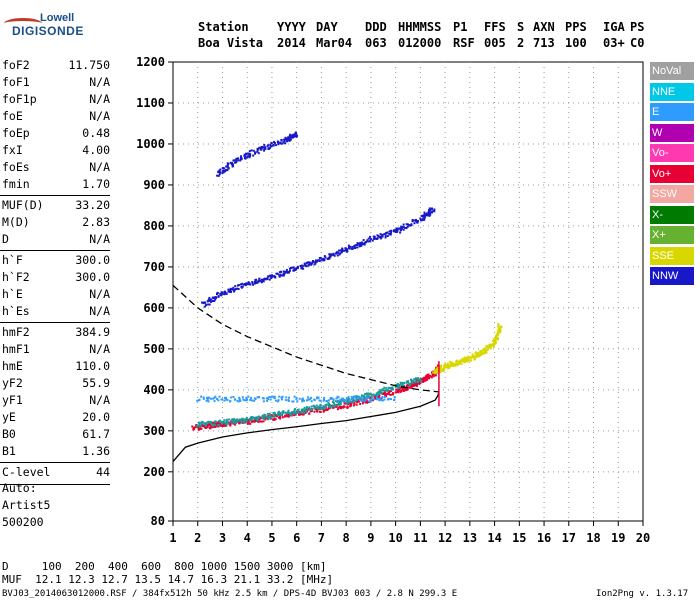  I want to click on param-separator, so click(55, 322).